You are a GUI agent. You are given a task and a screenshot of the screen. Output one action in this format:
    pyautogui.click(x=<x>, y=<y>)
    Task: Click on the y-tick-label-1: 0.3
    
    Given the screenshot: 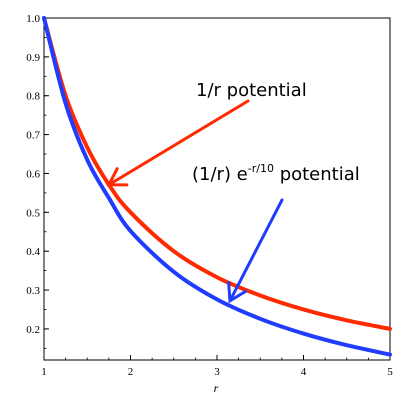 What is the action you would take?
    pyautogui.click(x=33, y=291)
    